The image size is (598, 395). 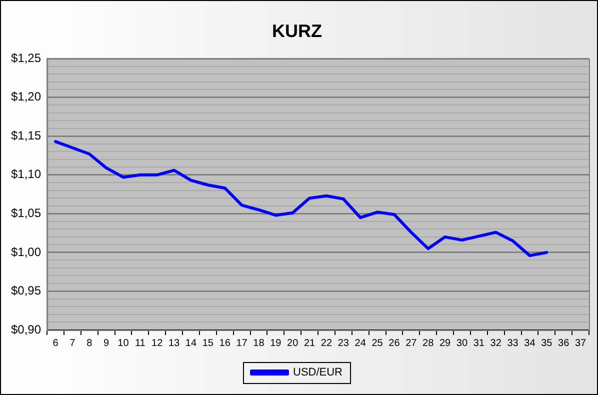 What do you see at coordinates (479, 343) in the screenshot?
I see `x-tick-label: 31` at bounding box center [479, 343].